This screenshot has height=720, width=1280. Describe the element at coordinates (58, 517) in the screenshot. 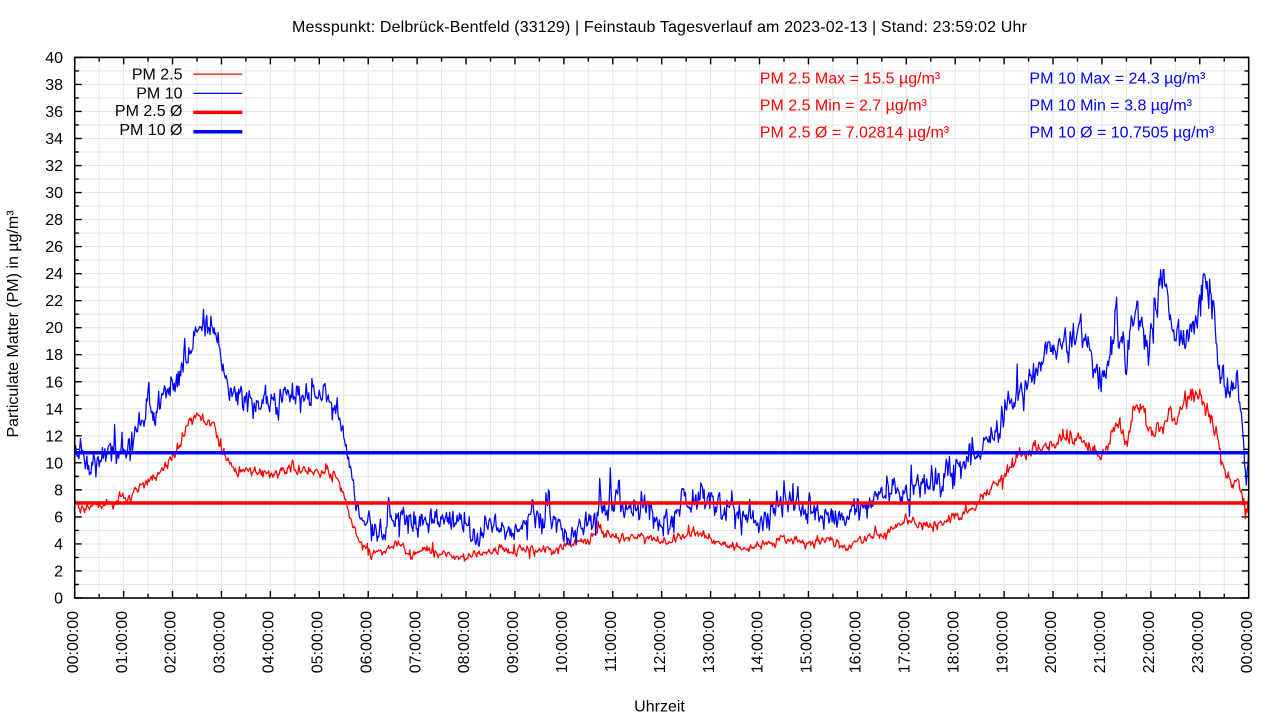

I see `svg-text: 6` at that location.